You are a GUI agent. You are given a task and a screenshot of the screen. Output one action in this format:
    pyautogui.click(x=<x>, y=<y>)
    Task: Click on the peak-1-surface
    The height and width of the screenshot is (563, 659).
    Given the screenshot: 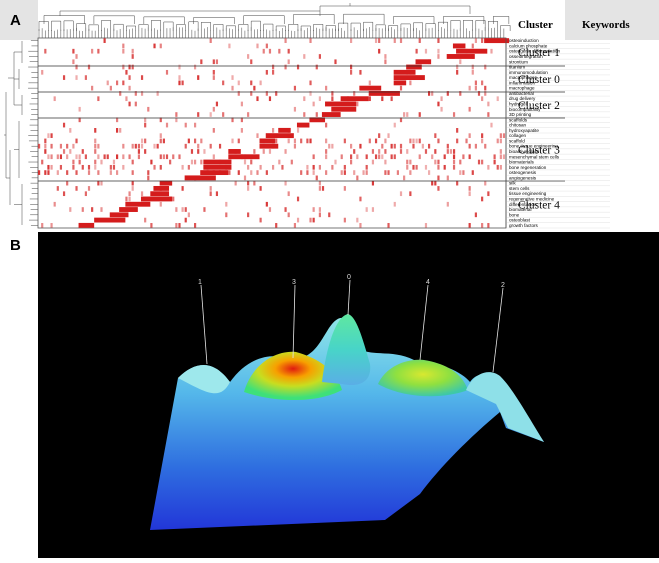 What is the action you would take?
    pyautogui.click(x=204, y=379)
    